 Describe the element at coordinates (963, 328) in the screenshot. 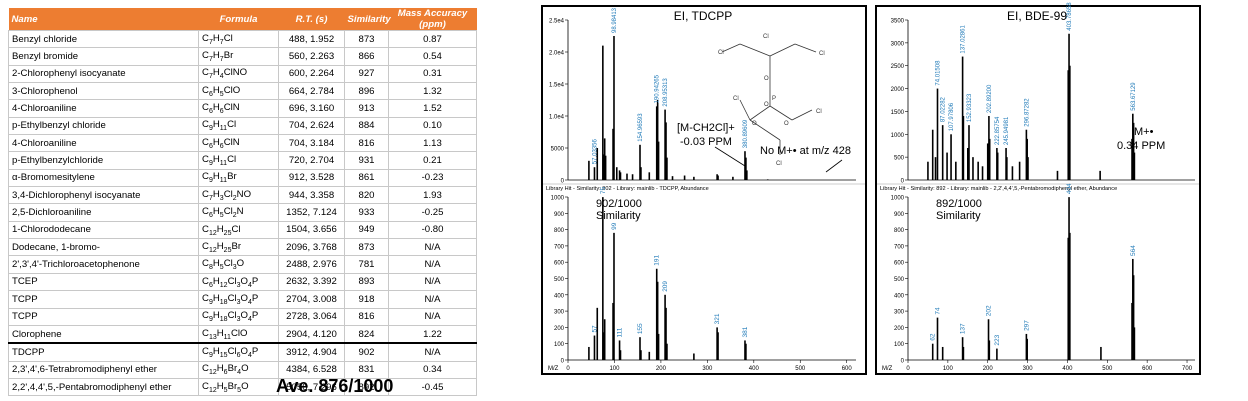

I see `peak-label: 137` at that location.